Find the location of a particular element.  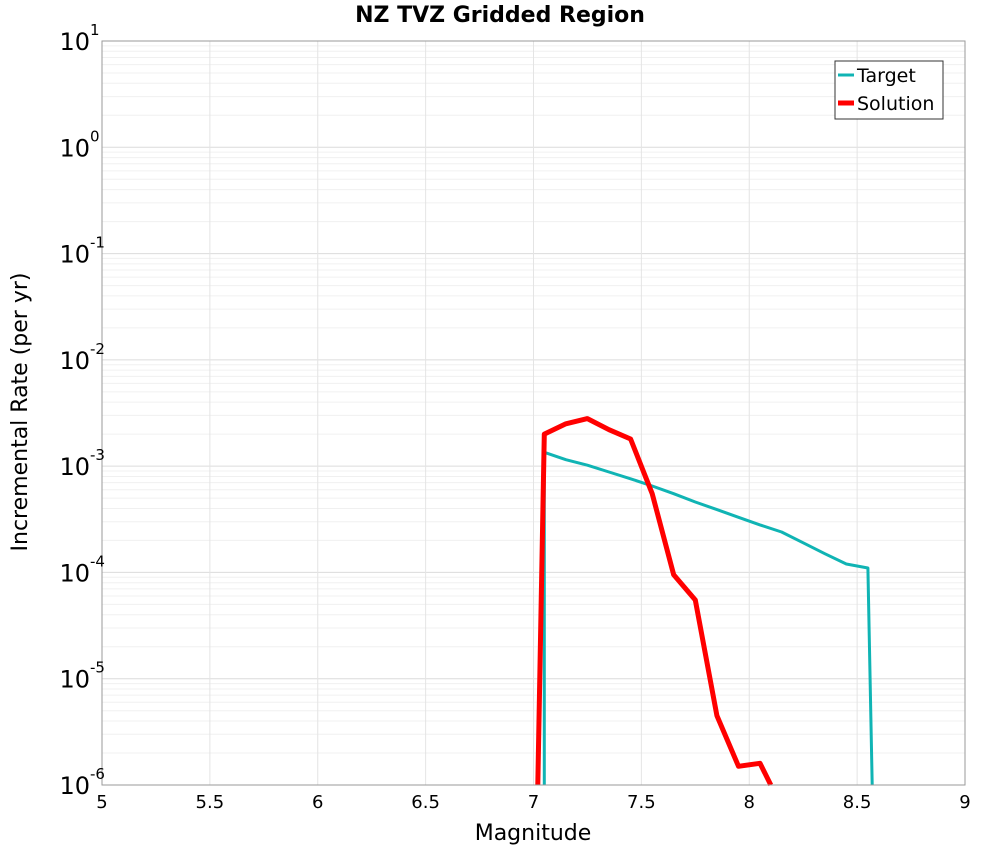

x-tick-label: 7.5 is located at coordinates (641, 802).